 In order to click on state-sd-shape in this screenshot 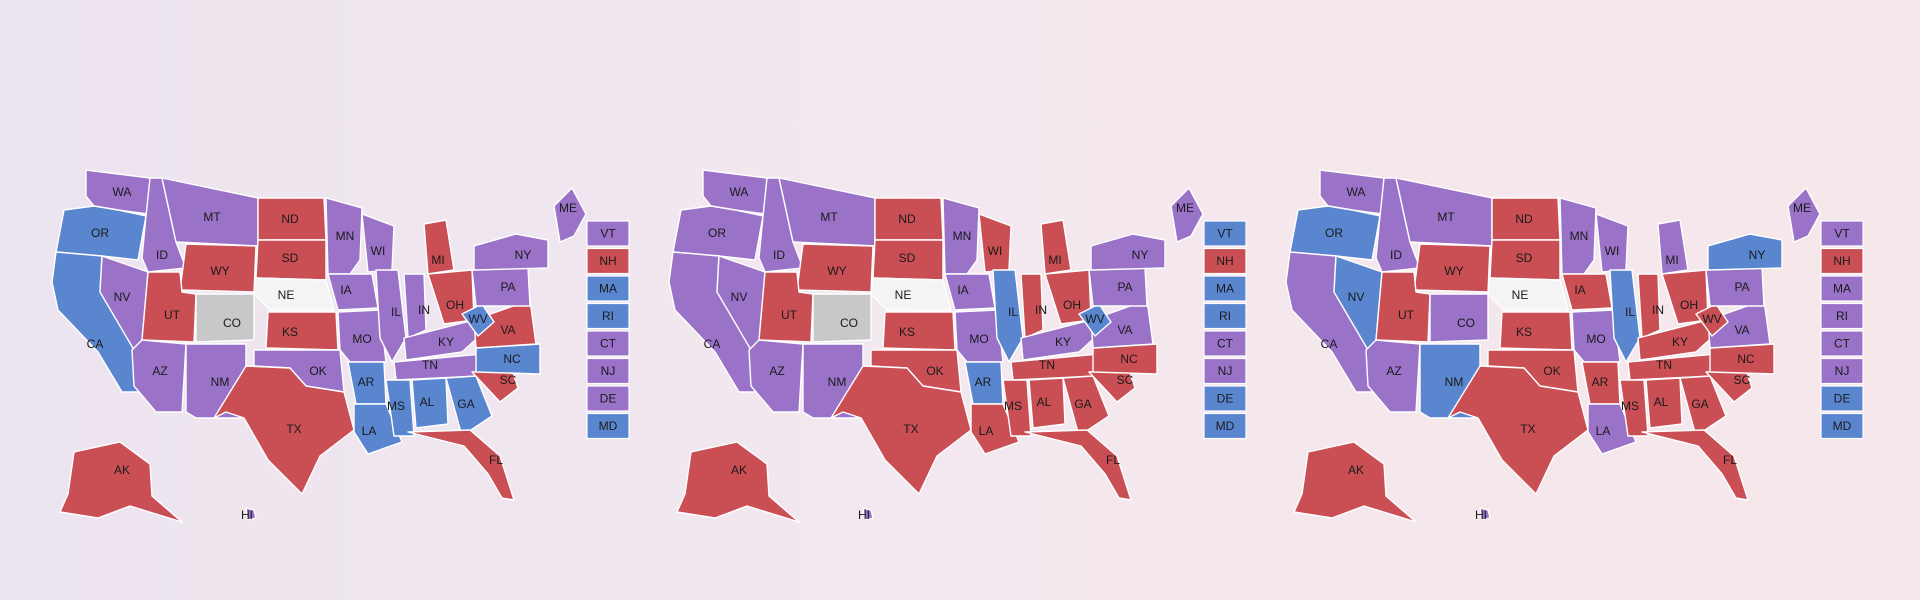, I will do `click(291, 260)`.